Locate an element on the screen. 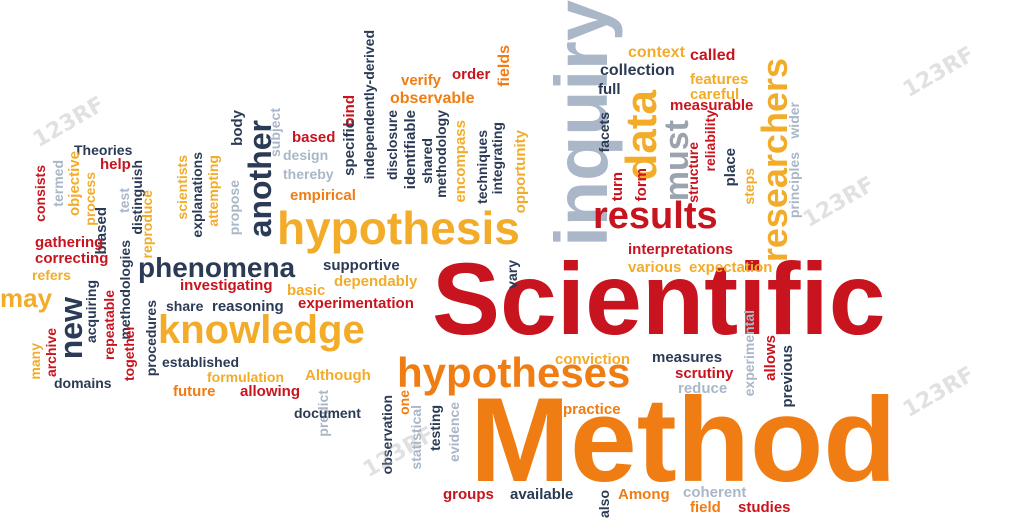  word-field: field is located at coordinates (705, 507).